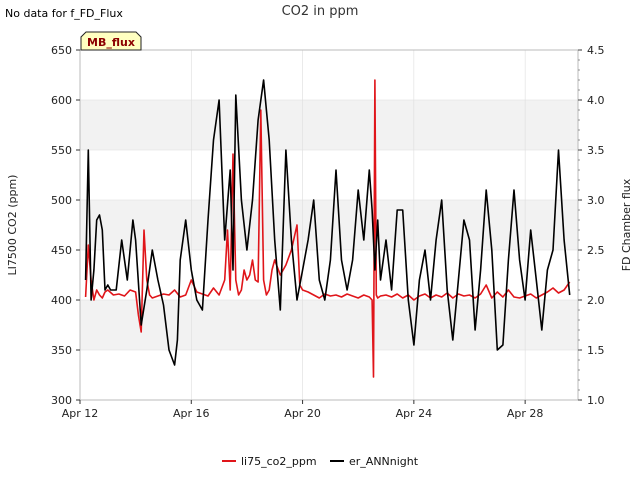 Image resolution: width=640 pixels, height=480 pixels. What do you see at coordinates (61, 150) in the screenshot?
I see `y-tick-label: 550` at bounding box center [61, 150].